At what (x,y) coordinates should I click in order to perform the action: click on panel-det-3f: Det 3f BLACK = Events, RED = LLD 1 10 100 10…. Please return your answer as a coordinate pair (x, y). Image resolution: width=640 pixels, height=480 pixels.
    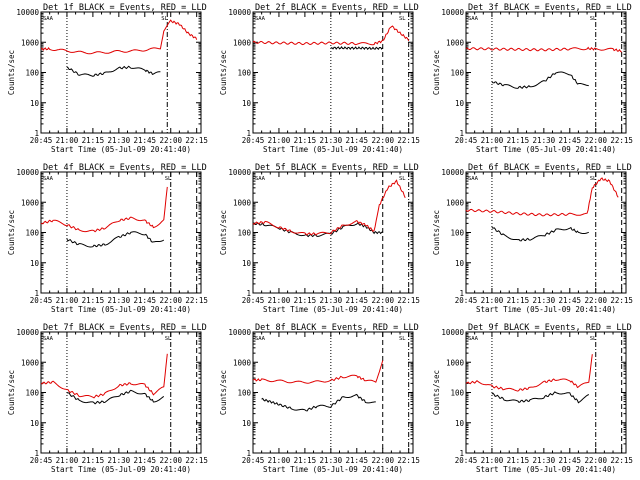
    Looking at the image, I should click on (532, 78).